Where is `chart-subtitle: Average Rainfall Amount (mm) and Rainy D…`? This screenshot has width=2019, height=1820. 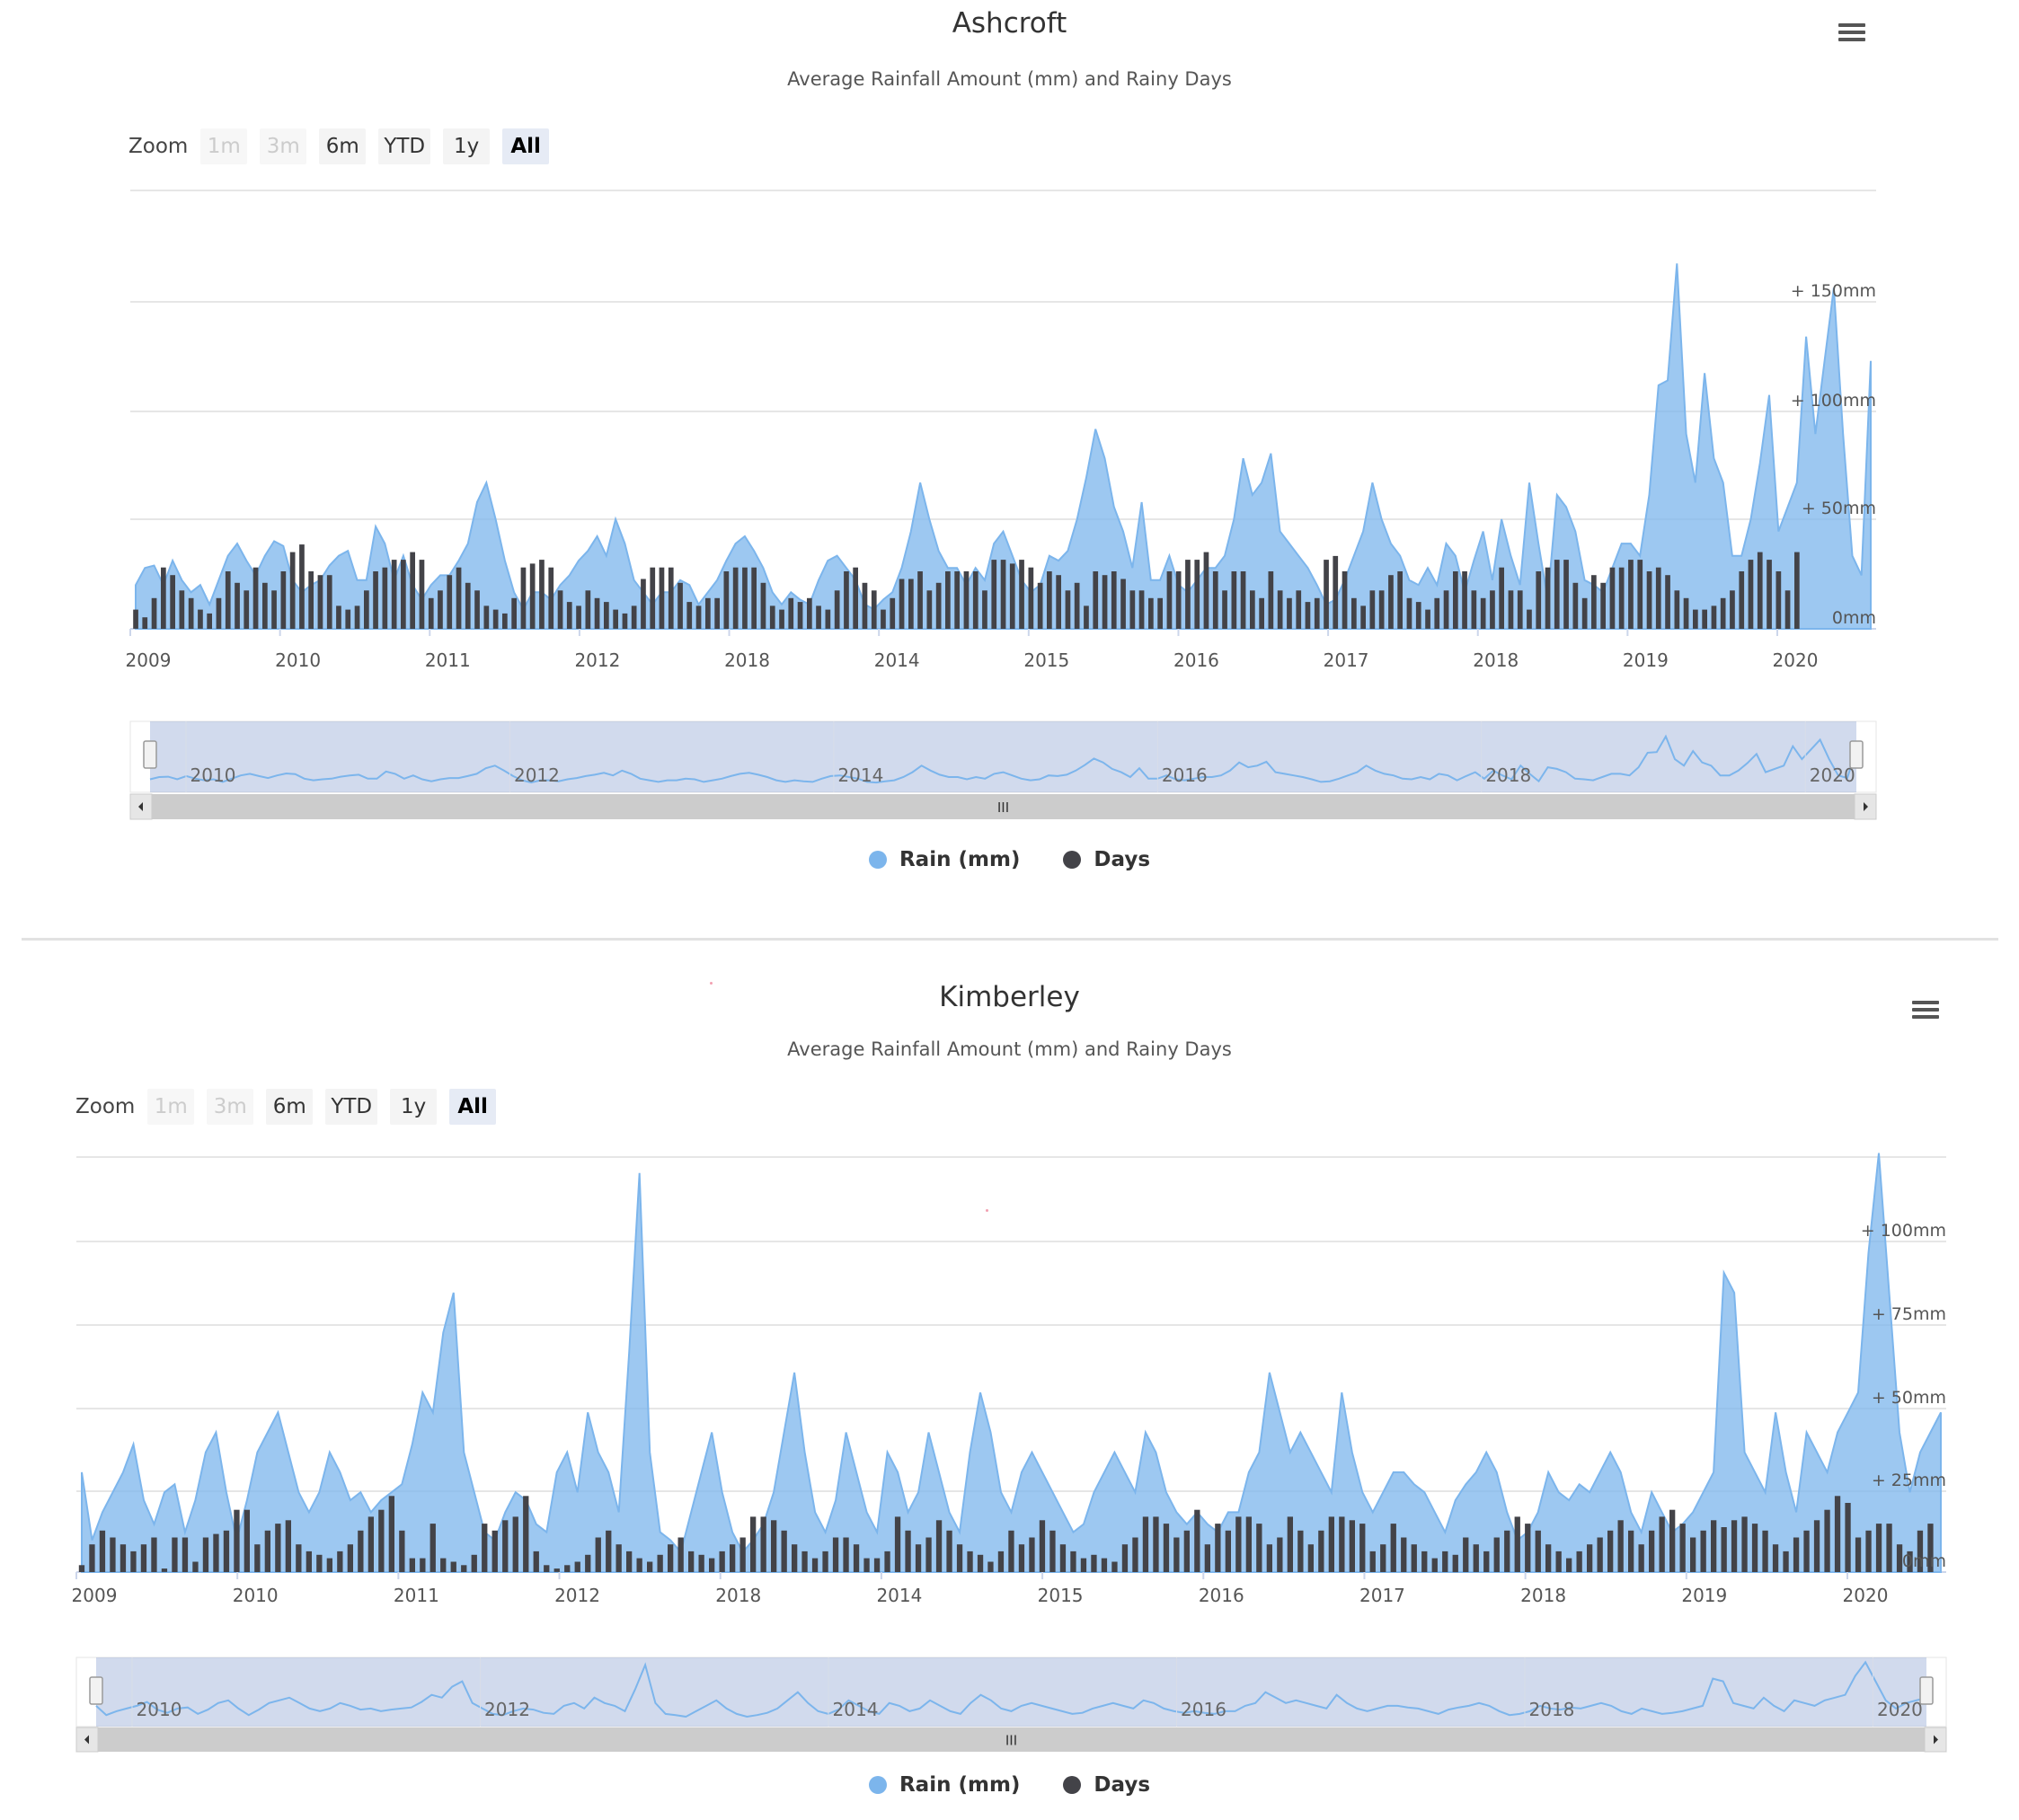
chart-subtitle: Average Rainfall Amount (mm) and Rainy D… is located at coordinates (1009, 79).